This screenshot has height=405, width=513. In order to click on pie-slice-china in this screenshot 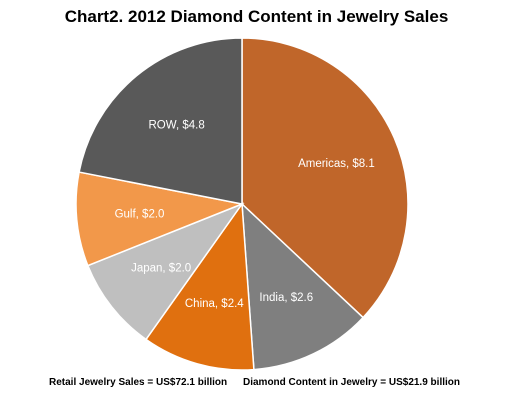, I will do `click(199, 286)`.